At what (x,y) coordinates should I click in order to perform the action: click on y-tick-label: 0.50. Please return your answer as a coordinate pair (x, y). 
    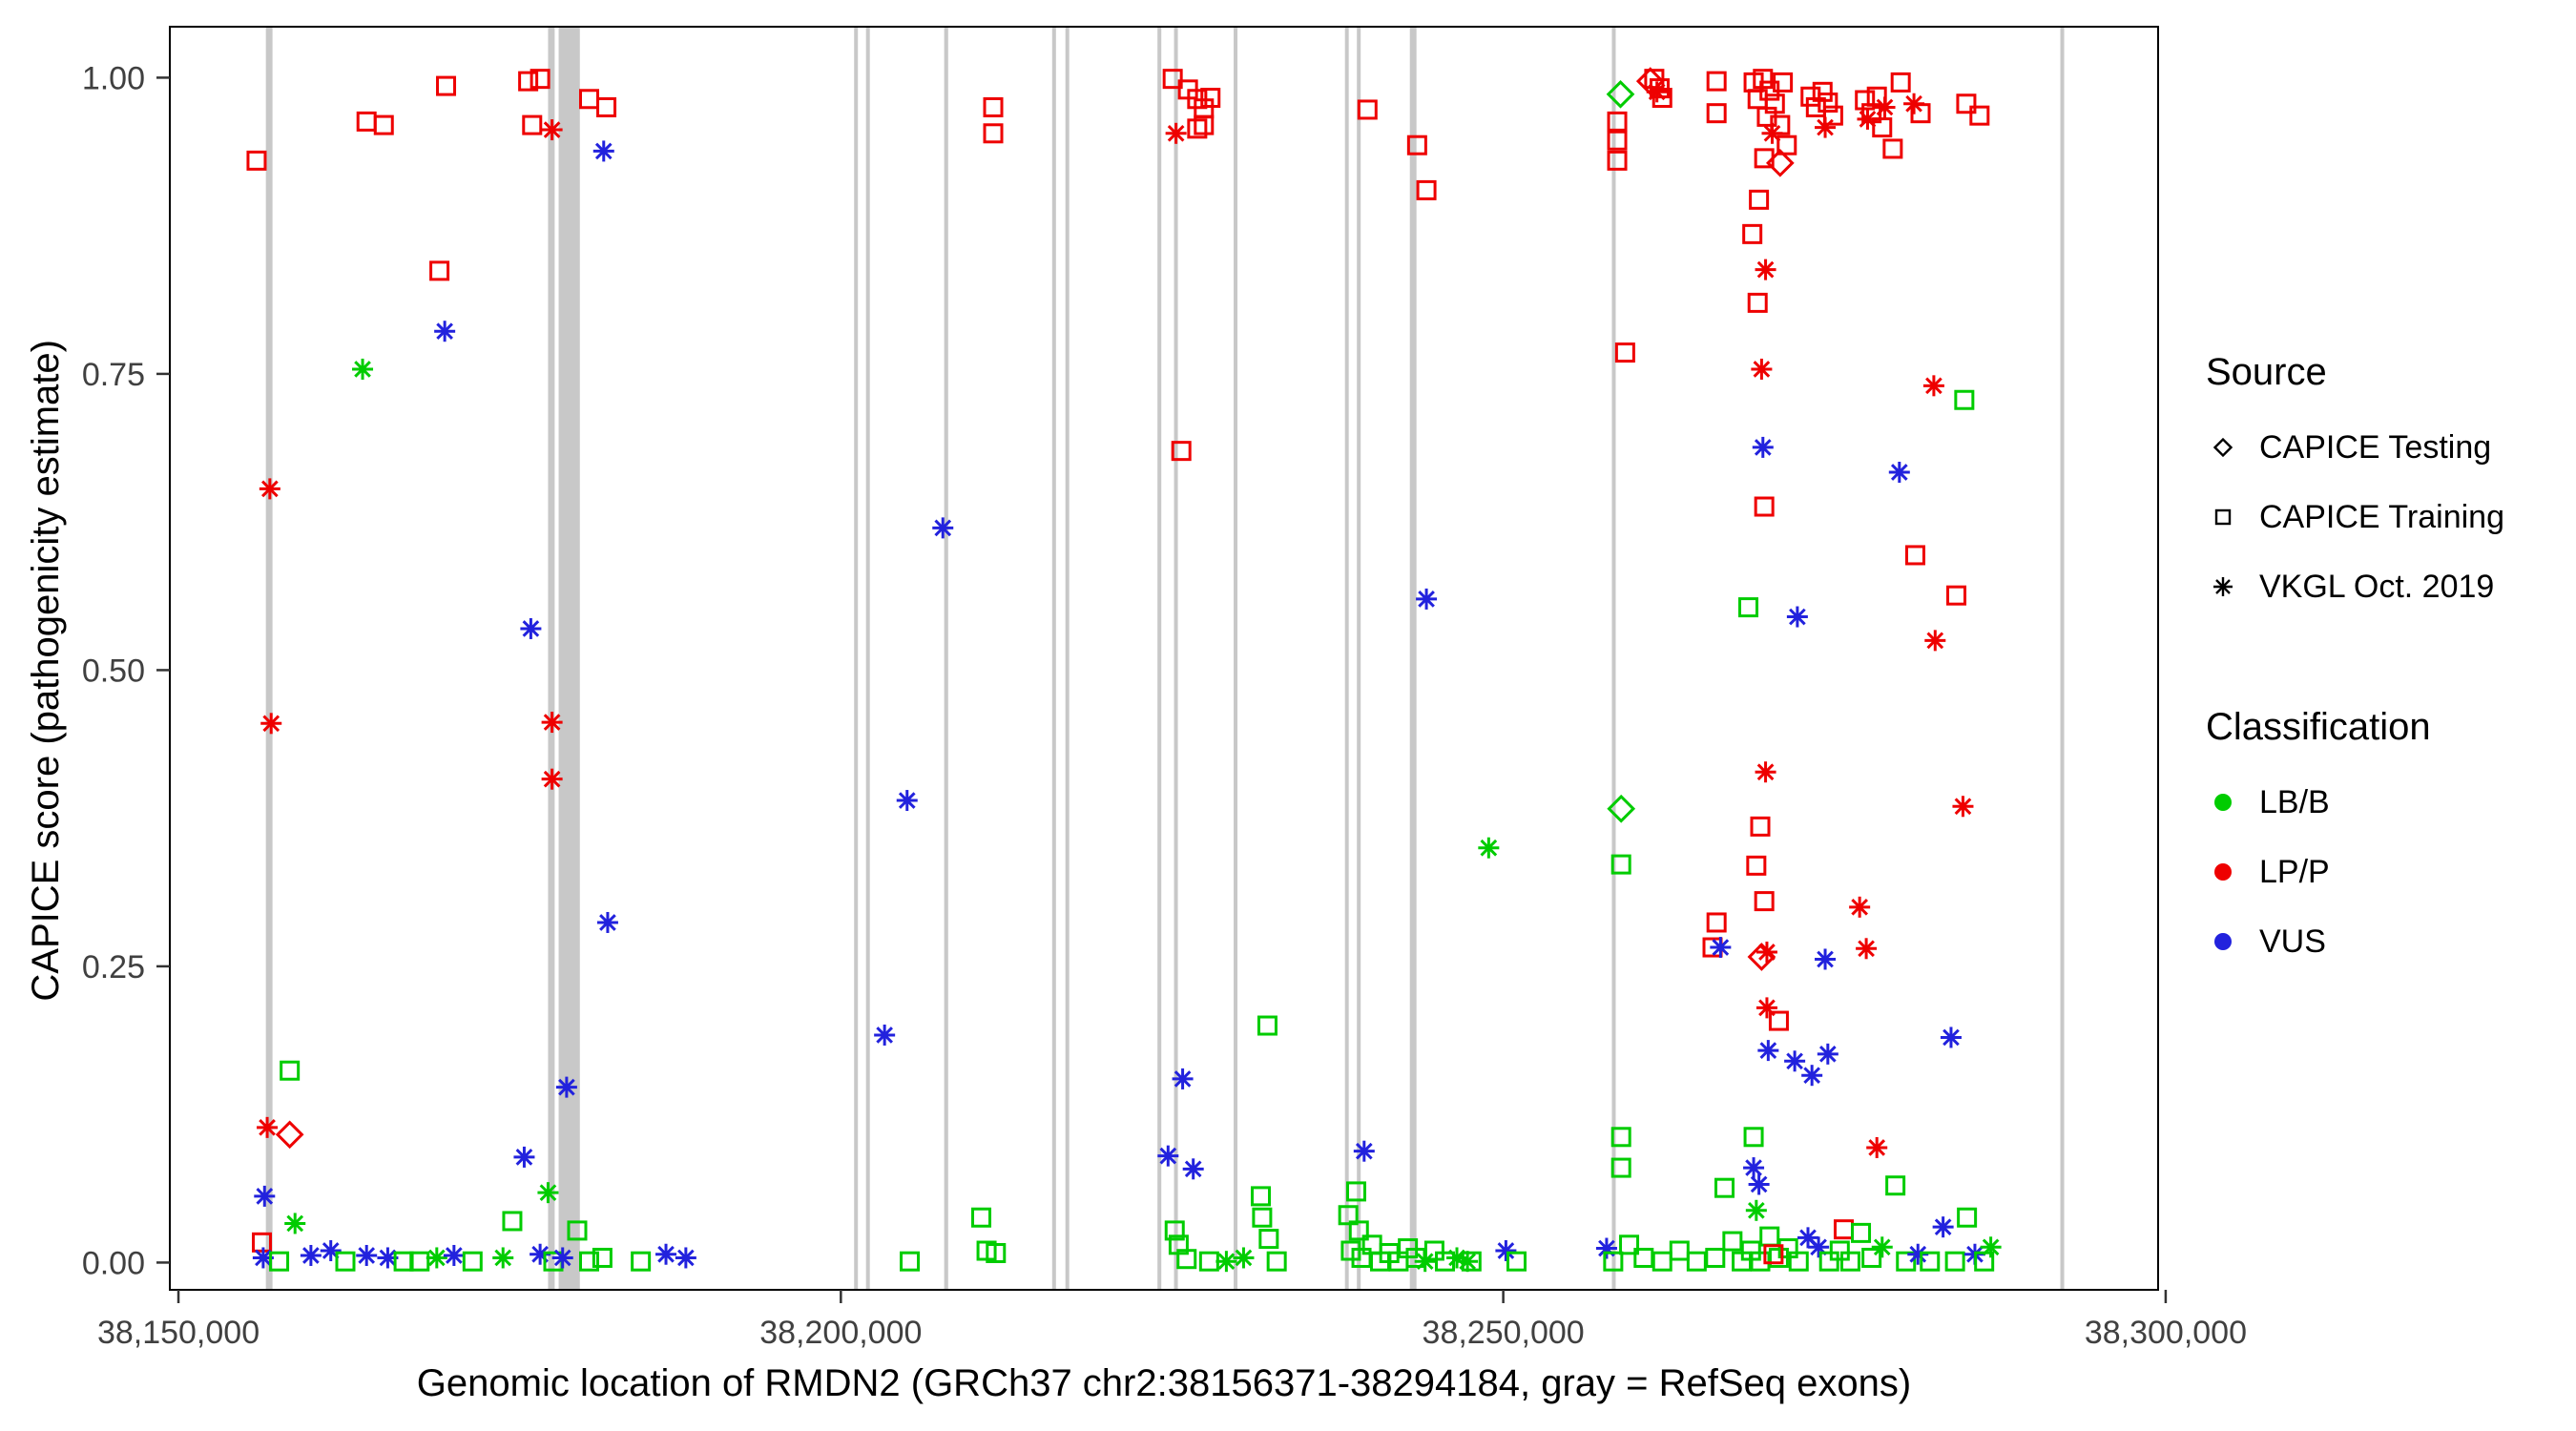
    Looking at the image, I should click on (113, 671).